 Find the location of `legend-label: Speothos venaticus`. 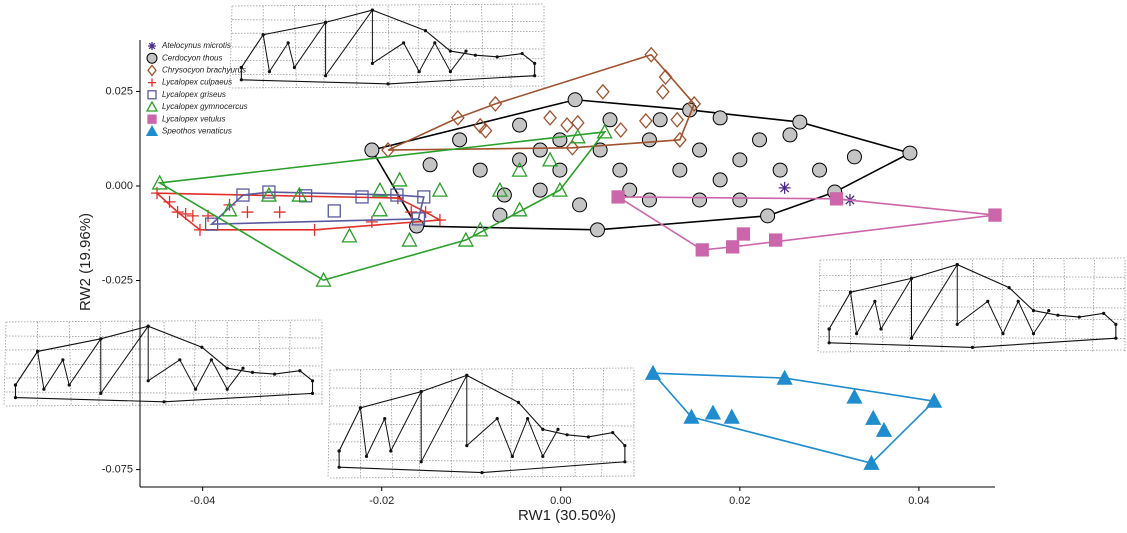

legend-label: Speothos venaticus is located at coordinates (197, 131).